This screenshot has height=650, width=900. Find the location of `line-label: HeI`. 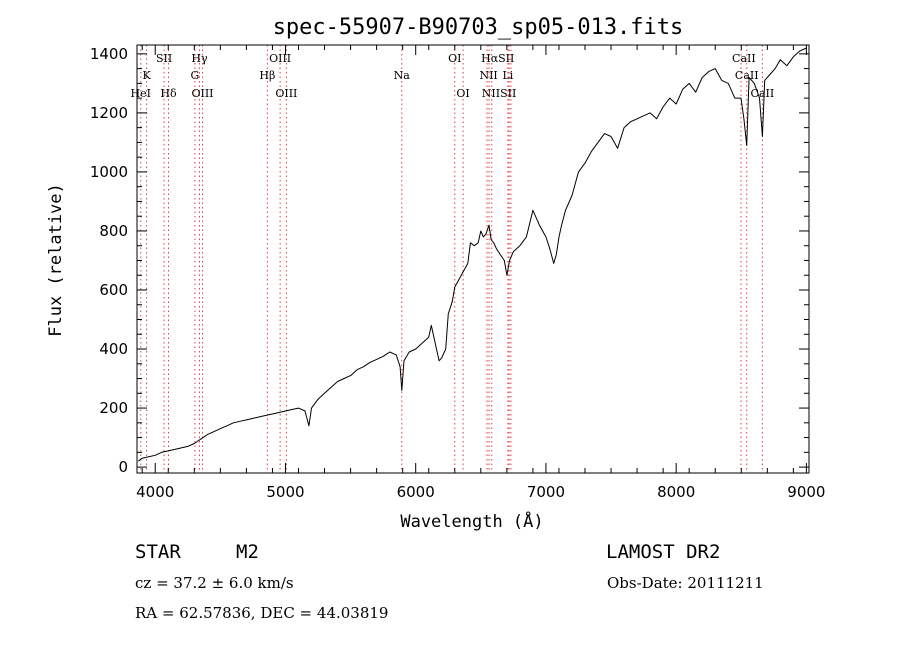

line-label: HeI is located at coordinates (141, 93).